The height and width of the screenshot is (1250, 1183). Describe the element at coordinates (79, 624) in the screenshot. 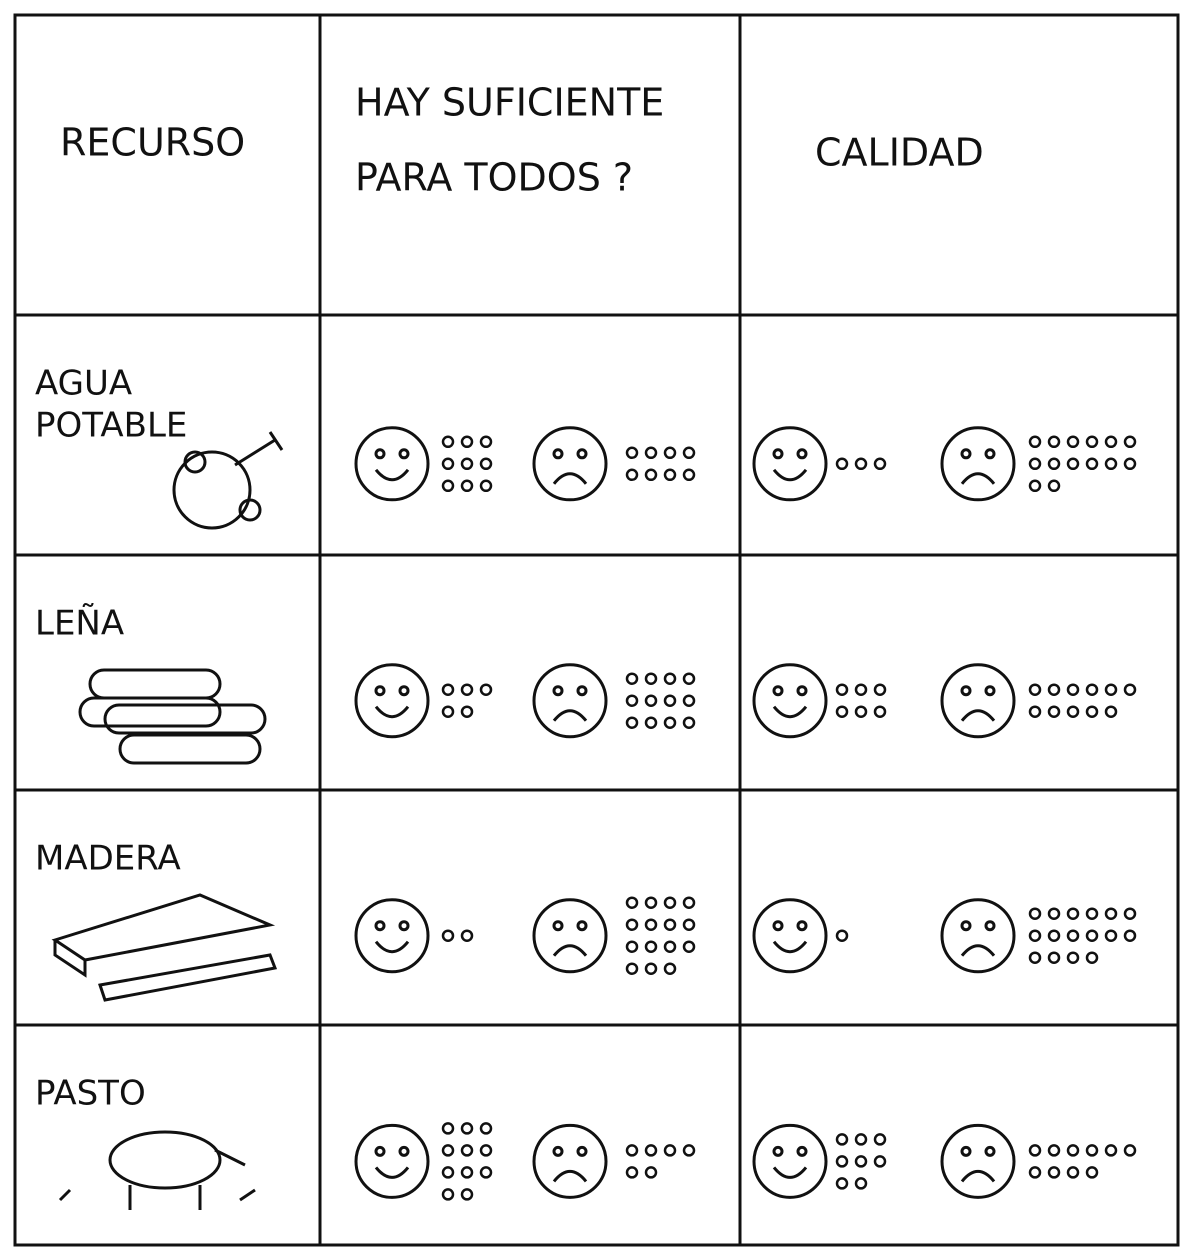

I see `resource-name: LEÑA` at that location.